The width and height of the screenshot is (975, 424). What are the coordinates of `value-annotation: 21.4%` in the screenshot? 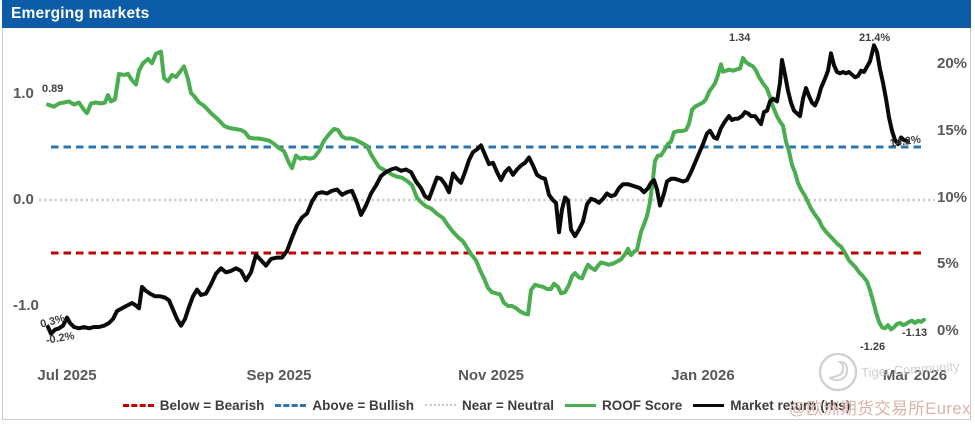 It's located at (875, 38).